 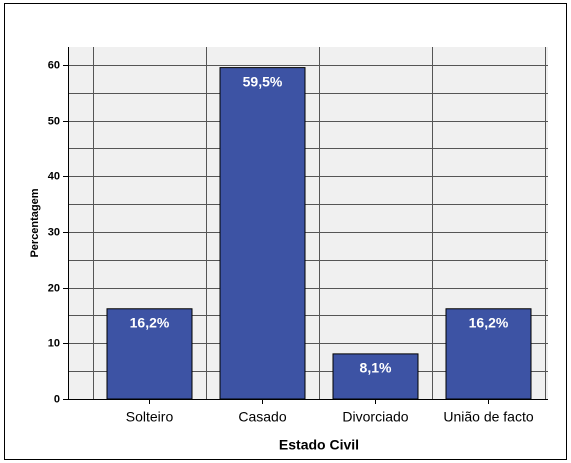 What do you see at coordinates (376, 368) in the screenshot?
I see `data-label: 8,1%` at bounding box center [376, 368].